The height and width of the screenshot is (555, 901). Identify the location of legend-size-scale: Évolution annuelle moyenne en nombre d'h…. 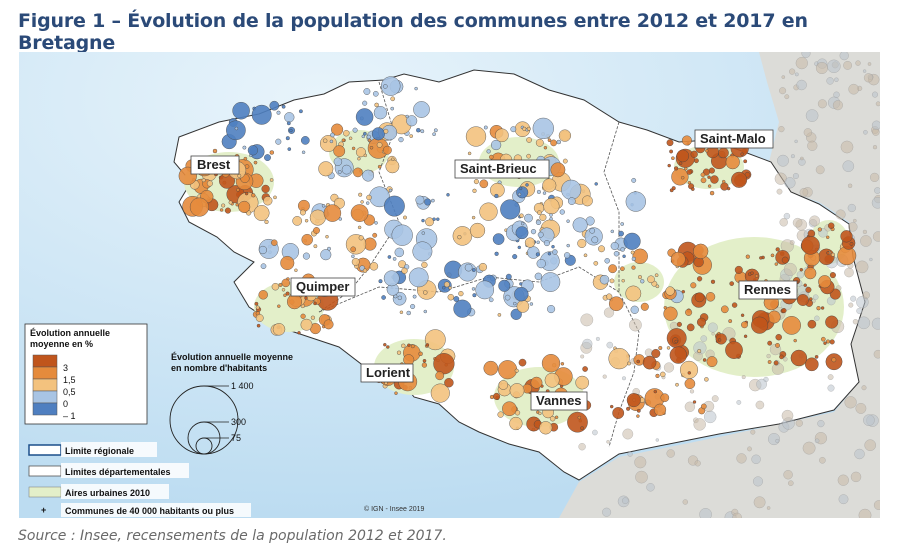
(231, 403).